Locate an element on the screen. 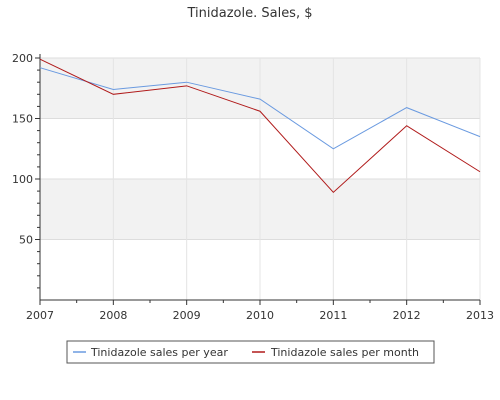 Image resolution: width=500 pixels, height=400 pixels. y-tick-labels: 50 100 150 200 is located at coordinates (22, 149).